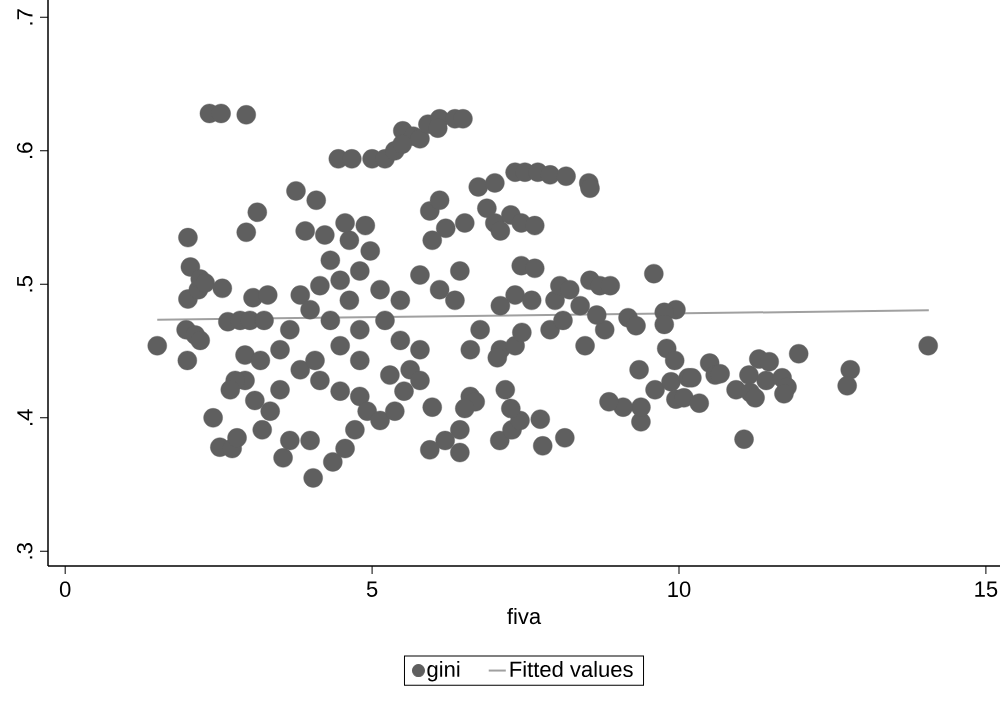  What do you see at coordinates (25, 284) in the screenshot?
I see `y-tick-label: .5` at bounding box center [25, 284].